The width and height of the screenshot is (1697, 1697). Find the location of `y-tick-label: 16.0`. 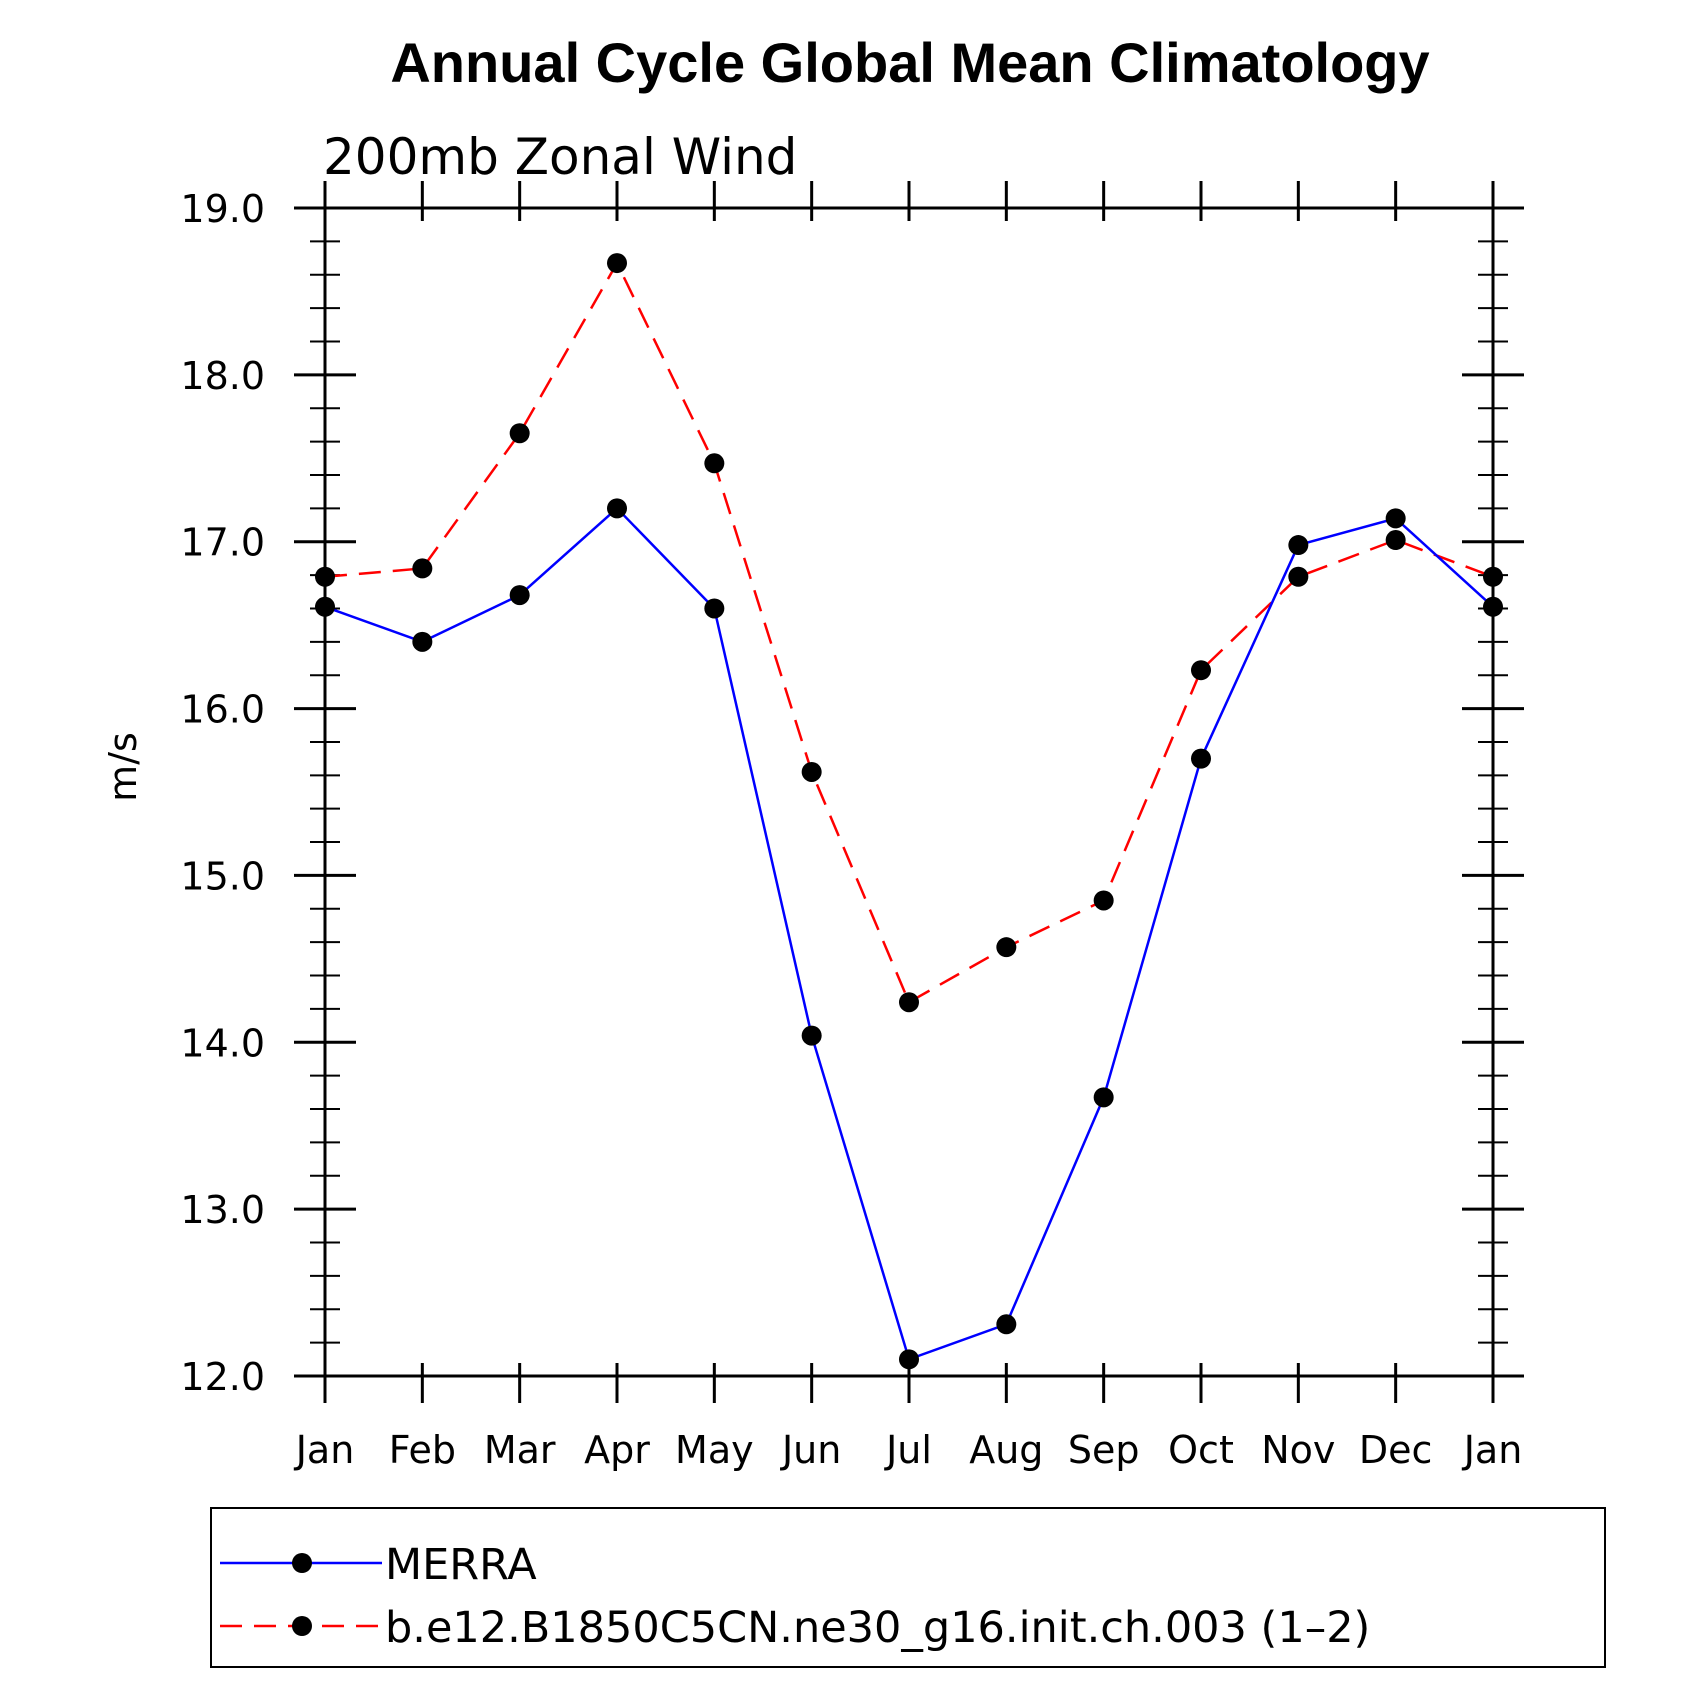

y-tick-label: 16.0 is located at coordinates (222, 710).